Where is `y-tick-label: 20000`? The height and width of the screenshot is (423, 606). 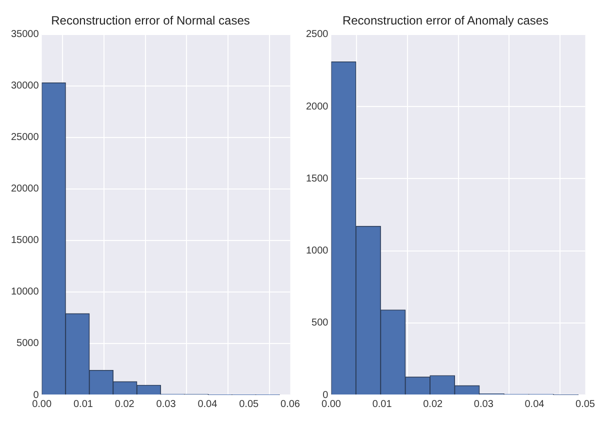 y-tick-label: 20000 is located at coordinates (25, 189).